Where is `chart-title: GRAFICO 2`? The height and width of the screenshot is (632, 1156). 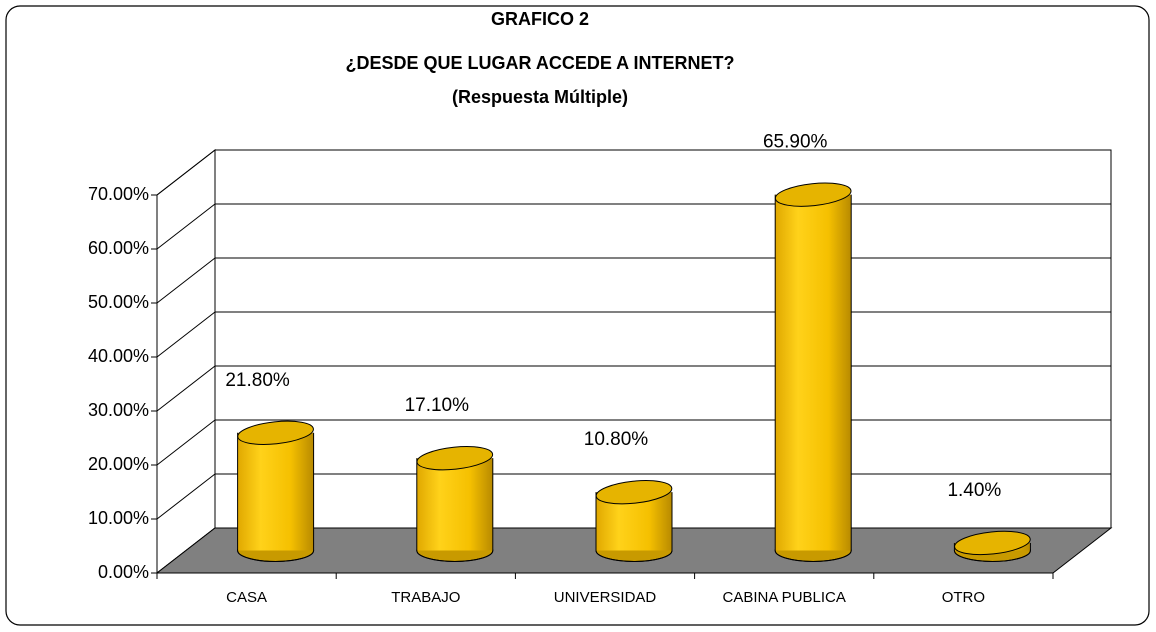
chart-title: GRAFICO 2 is located at coordinates (540, 19).